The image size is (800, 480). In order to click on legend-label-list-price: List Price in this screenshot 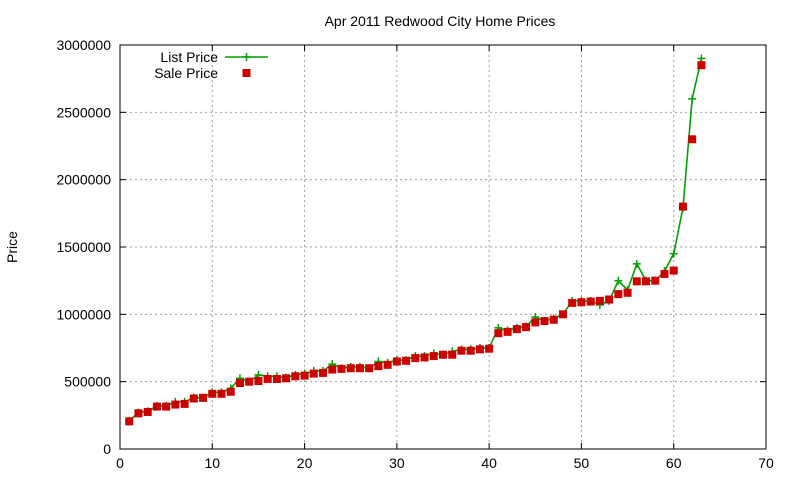, I will do `click(189, 57)`.